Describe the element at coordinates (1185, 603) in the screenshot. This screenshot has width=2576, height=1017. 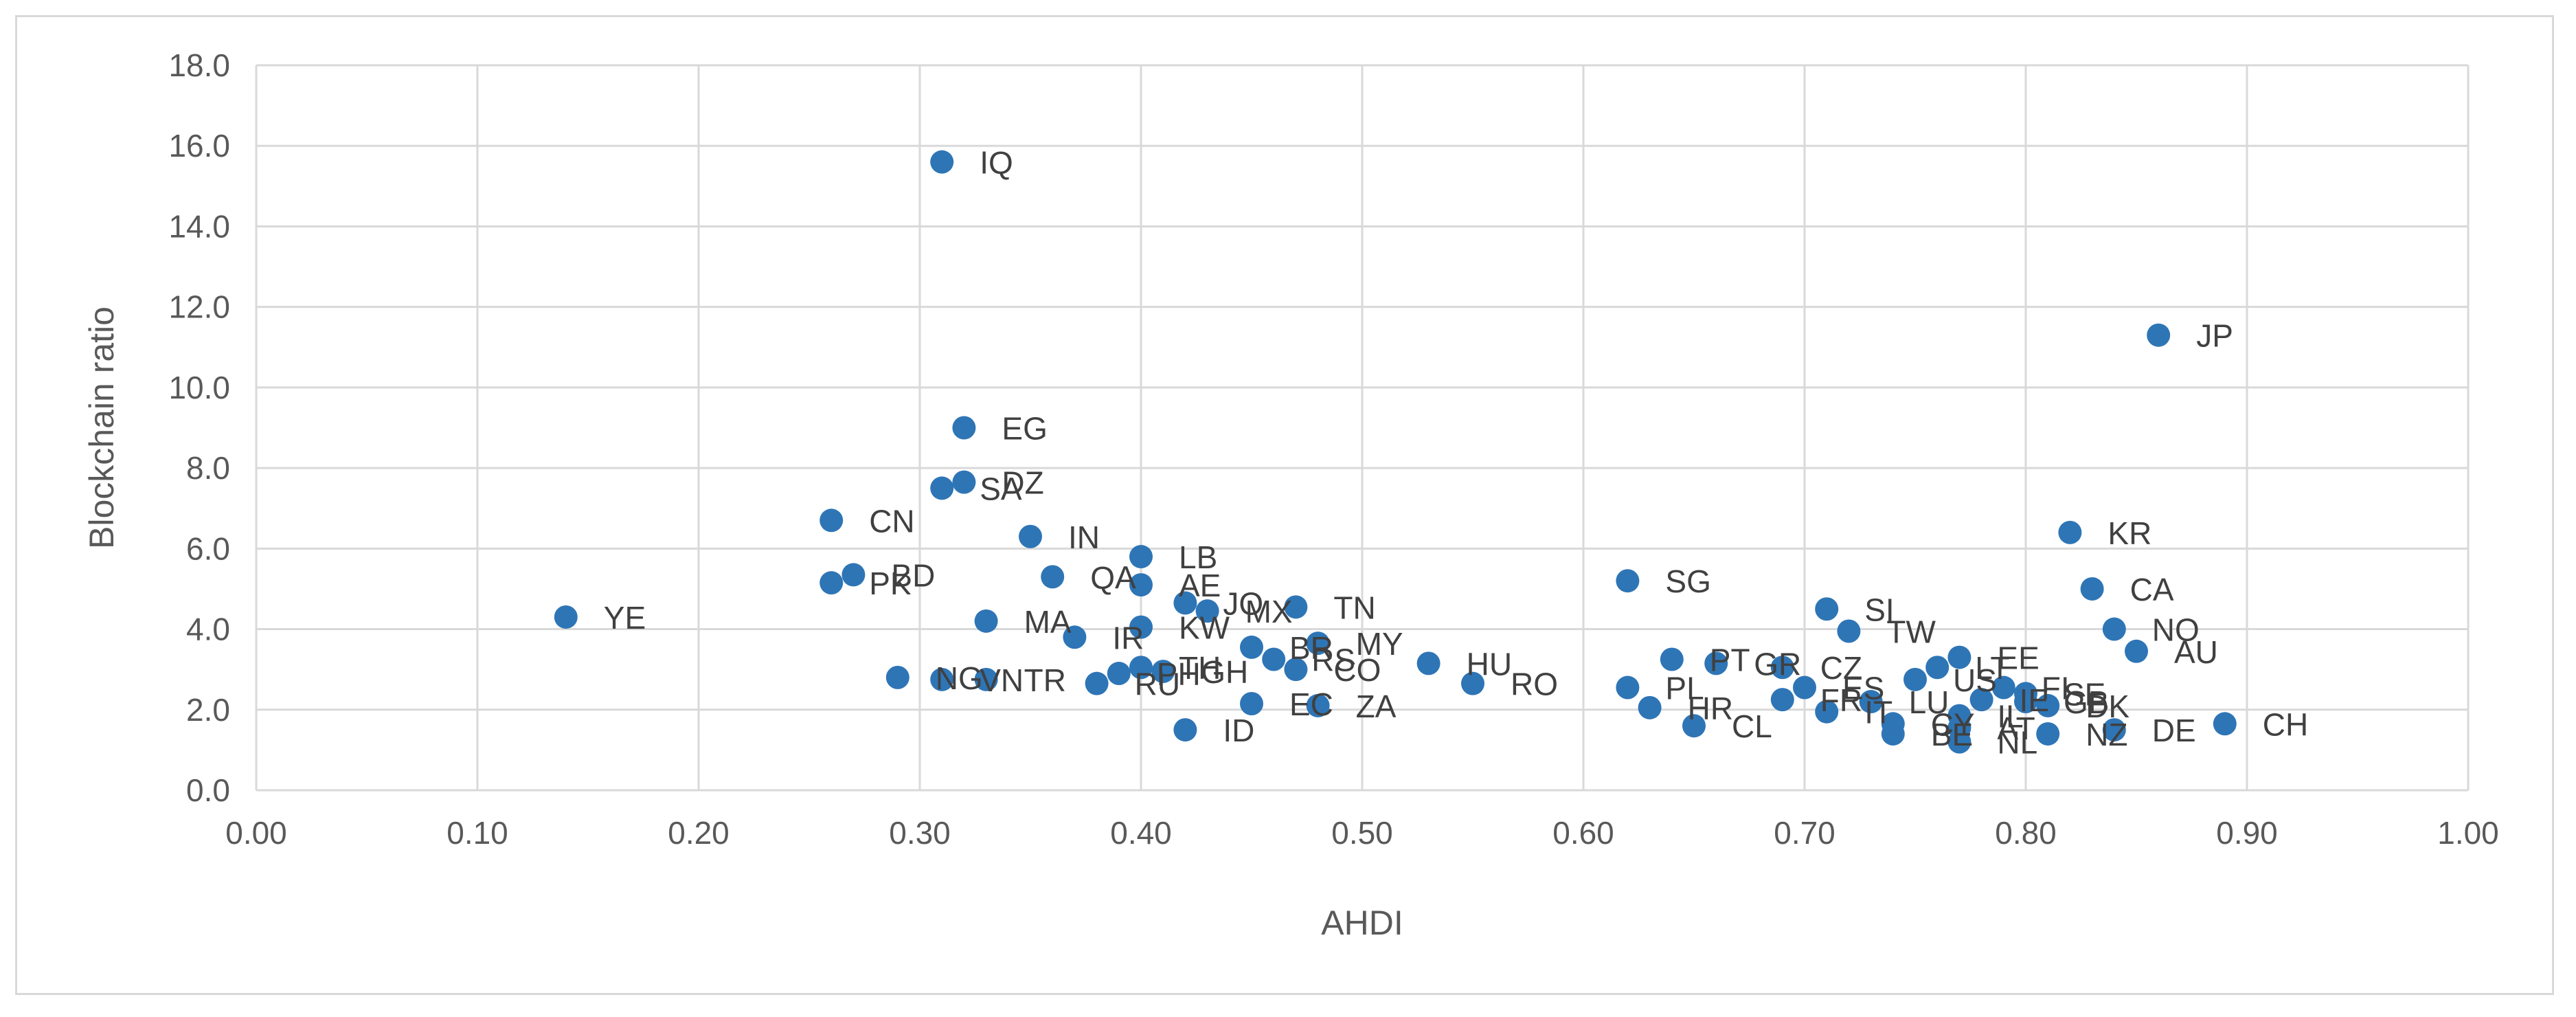
I see `data-point-jo` at that location.